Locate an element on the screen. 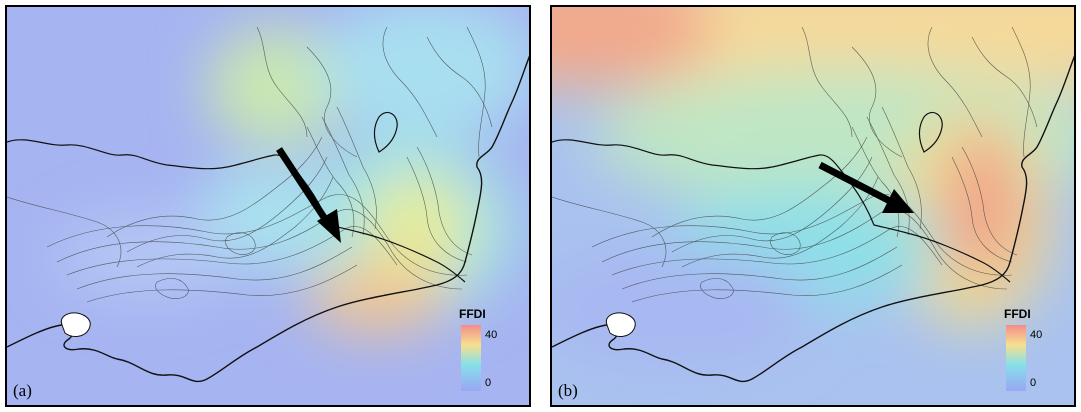 This screenshot has height=412, width=1081. legend-color-bar-a is located at coordinates (471, 358).